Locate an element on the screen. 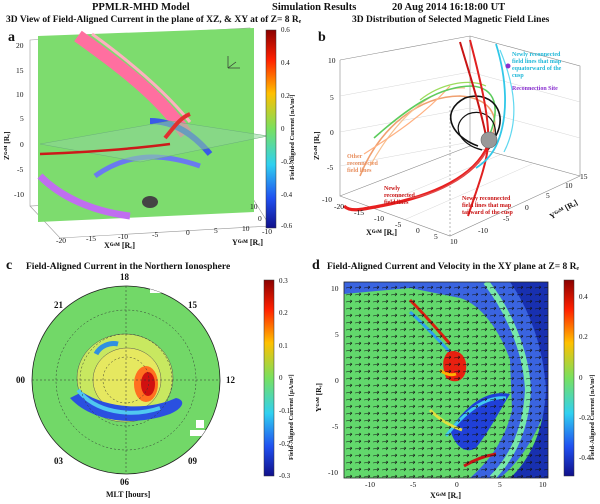  b-z-label: Zᴳˢᴹ [Rₑ] is located at coordinates (316, 145).